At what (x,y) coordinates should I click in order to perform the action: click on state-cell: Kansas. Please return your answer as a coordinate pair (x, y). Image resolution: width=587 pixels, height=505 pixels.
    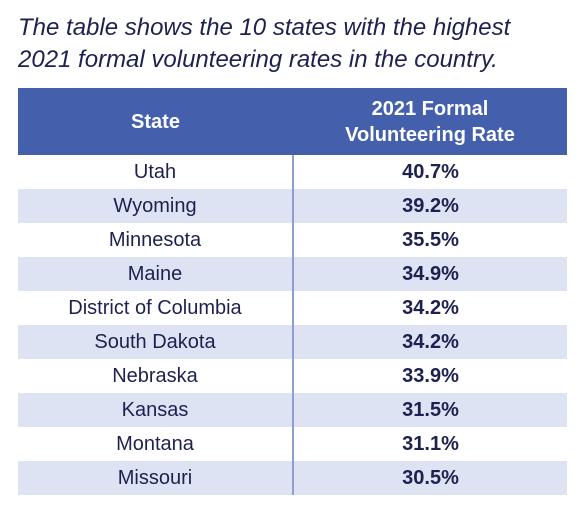
    Looking at the image, I should click on (156, 410).